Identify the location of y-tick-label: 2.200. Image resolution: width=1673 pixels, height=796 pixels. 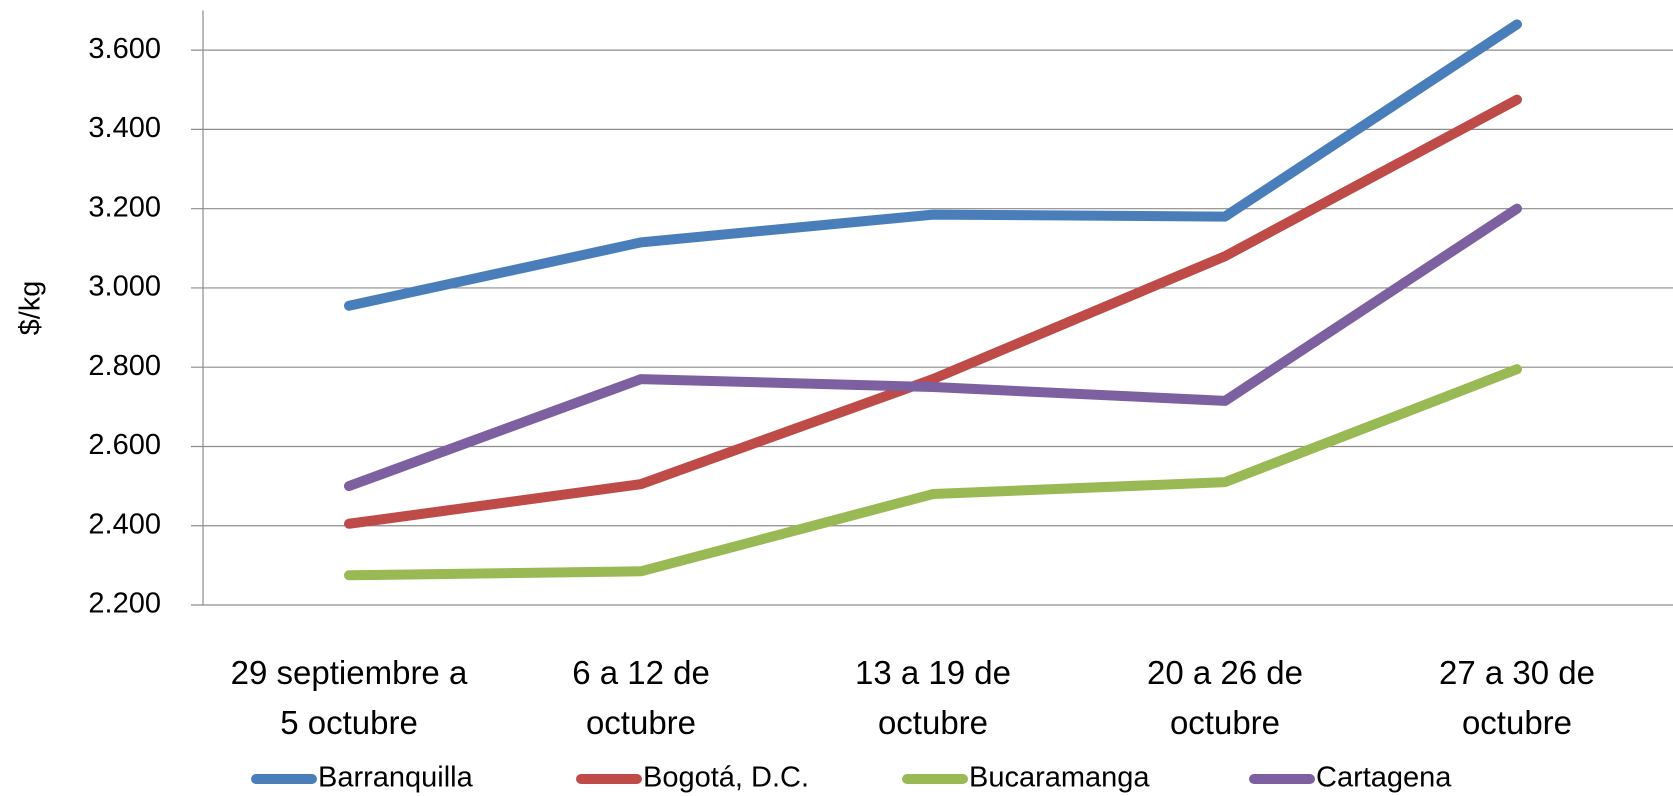
(124, 604).